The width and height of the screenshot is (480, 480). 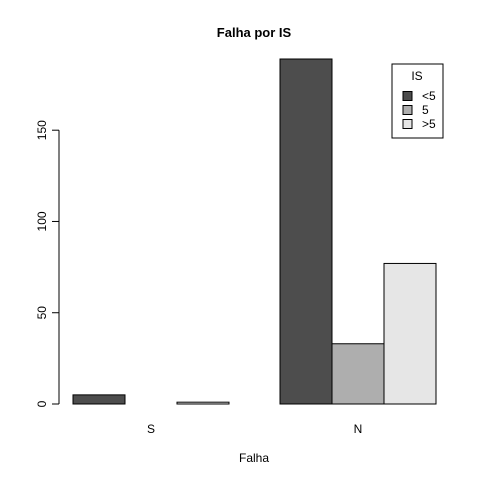 What do you see at coordinates (47, 263) in the screenshot?
I see `y-axis: 0 50 100 150` at bounding box center [47, 263].